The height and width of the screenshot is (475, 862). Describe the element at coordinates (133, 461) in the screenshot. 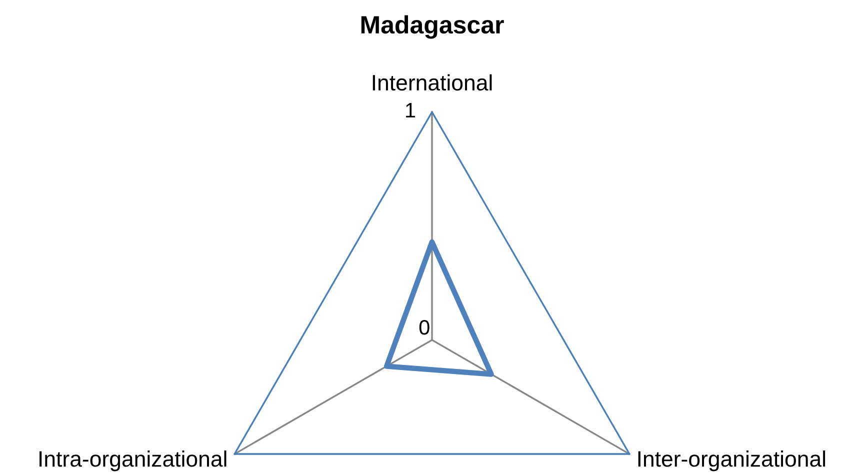

I see `spoke-label: Intra-organizational` at that location.